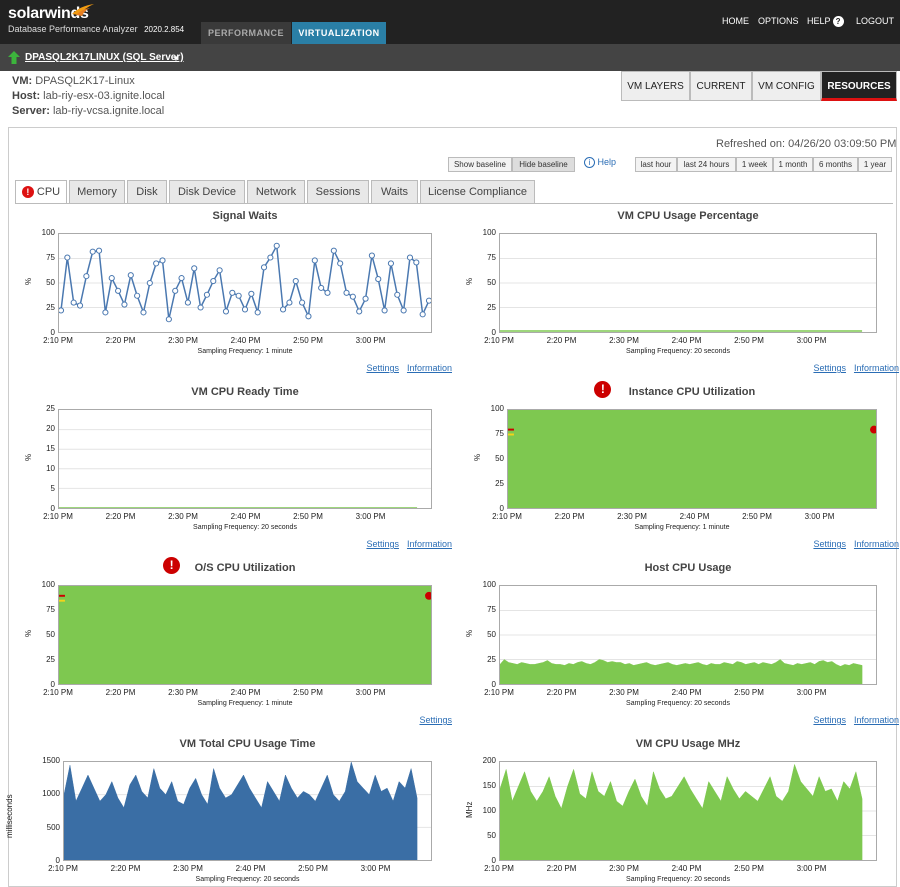  Describe the element at coordinates (811, 692) in the screenshot. I see `host-cpu-usage-xtick-5: 3:00 PM` at that location.